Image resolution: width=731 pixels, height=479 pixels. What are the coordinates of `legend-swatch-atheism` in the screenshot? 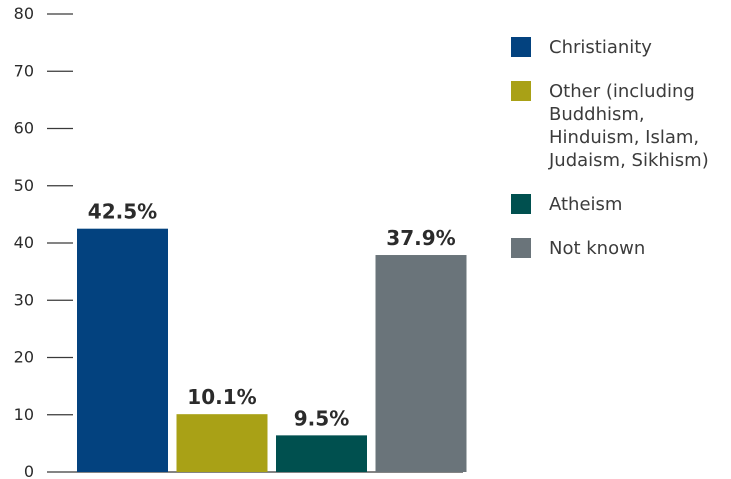 It's located at (521, 204).